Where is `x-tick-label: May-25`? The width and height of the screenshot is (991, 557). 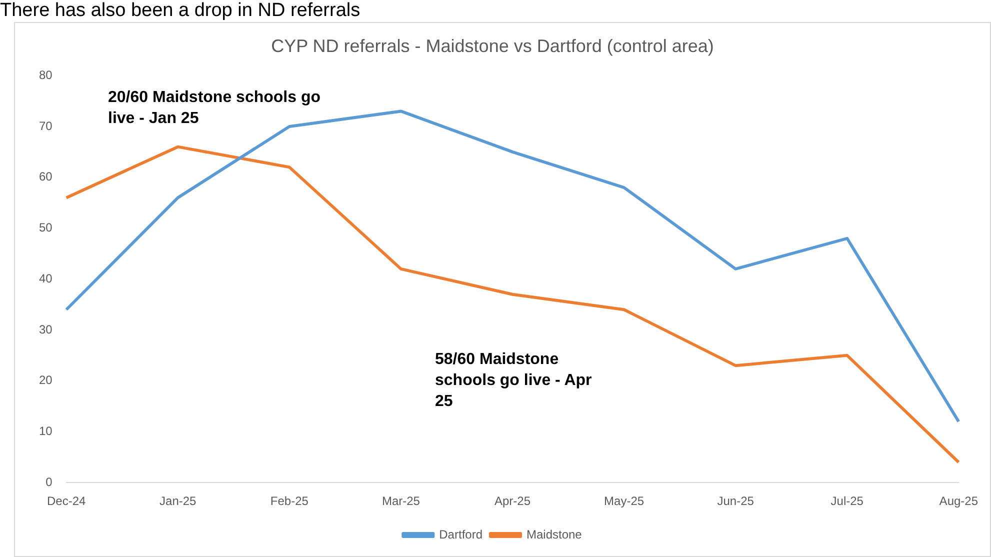 x-tick-label: May-25 is located at coordinates (624, 501).